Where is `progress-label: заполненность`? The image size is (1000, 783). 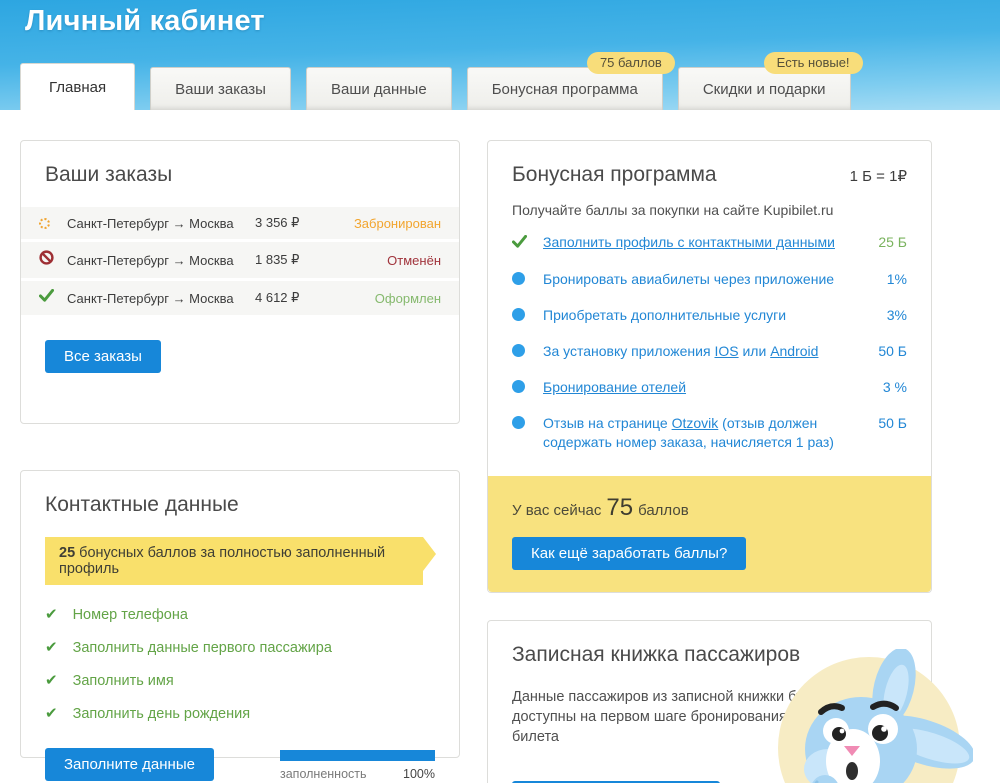
progress-label: заполненность is located at coordinates (323, 774).